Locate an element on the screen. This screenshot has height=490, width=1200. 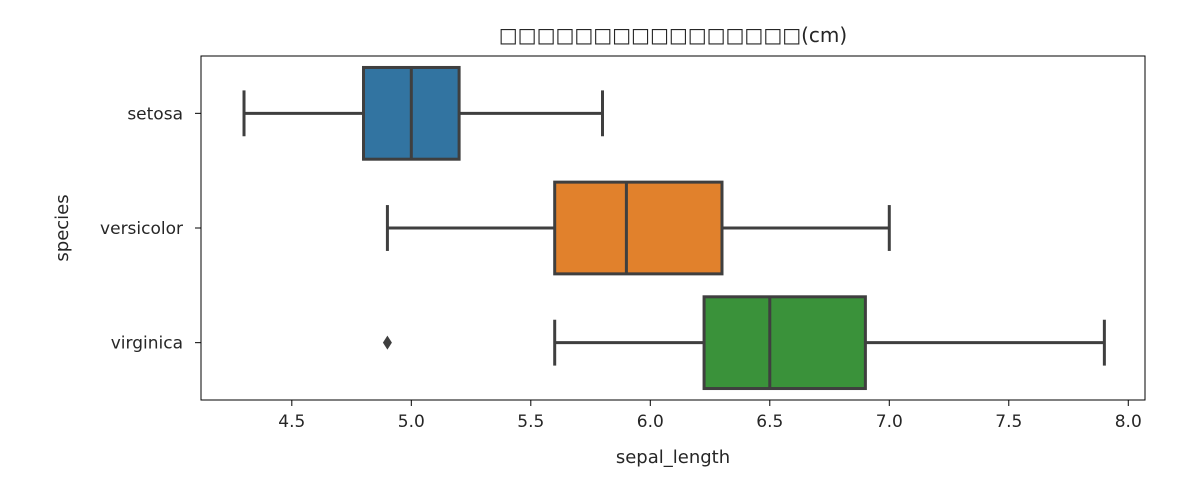
y-axis-label: species is located at coordinates (62, 227).